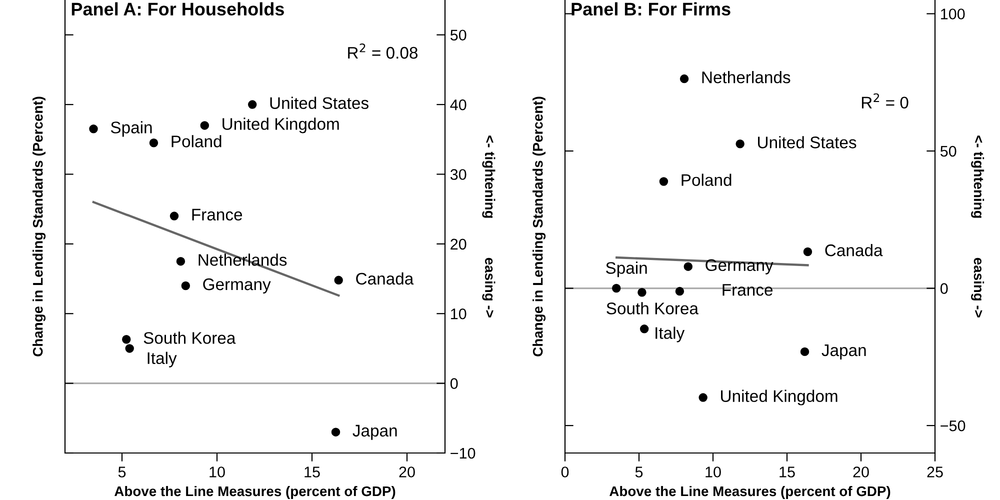 Image resolution: width=1000 pixels, height=500 pixels. Describe the element at coordinates (458, 244) in the screenshot. I see `y-tick-label: 20` at that location.